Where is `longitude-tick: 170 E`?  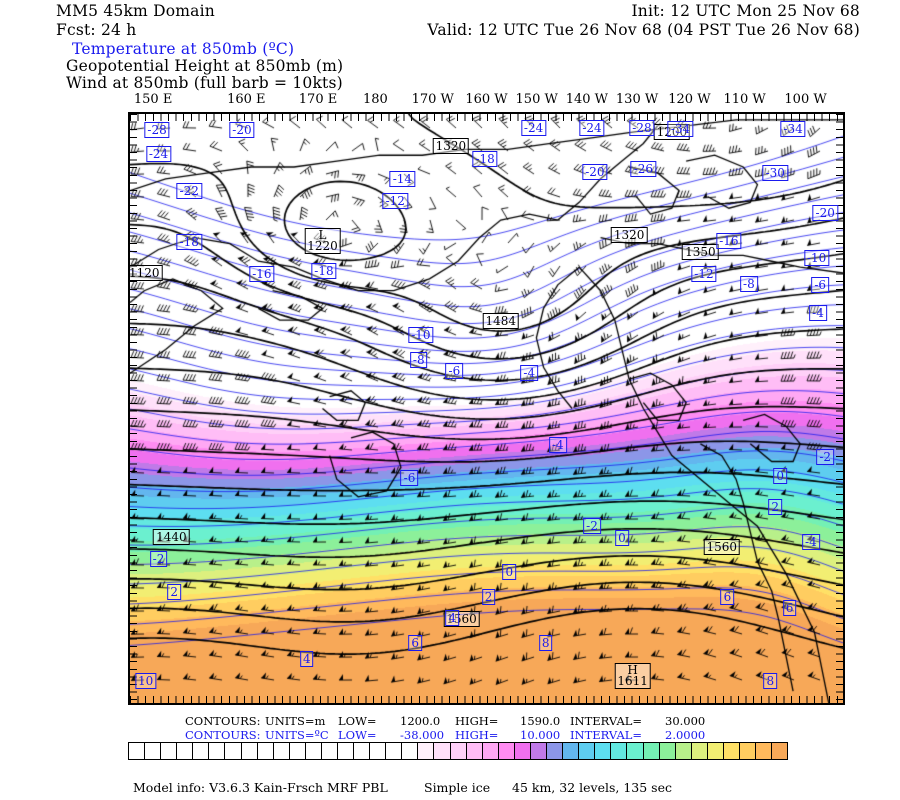 longitude-tick: 170 E is located at coordinates (318, 99).